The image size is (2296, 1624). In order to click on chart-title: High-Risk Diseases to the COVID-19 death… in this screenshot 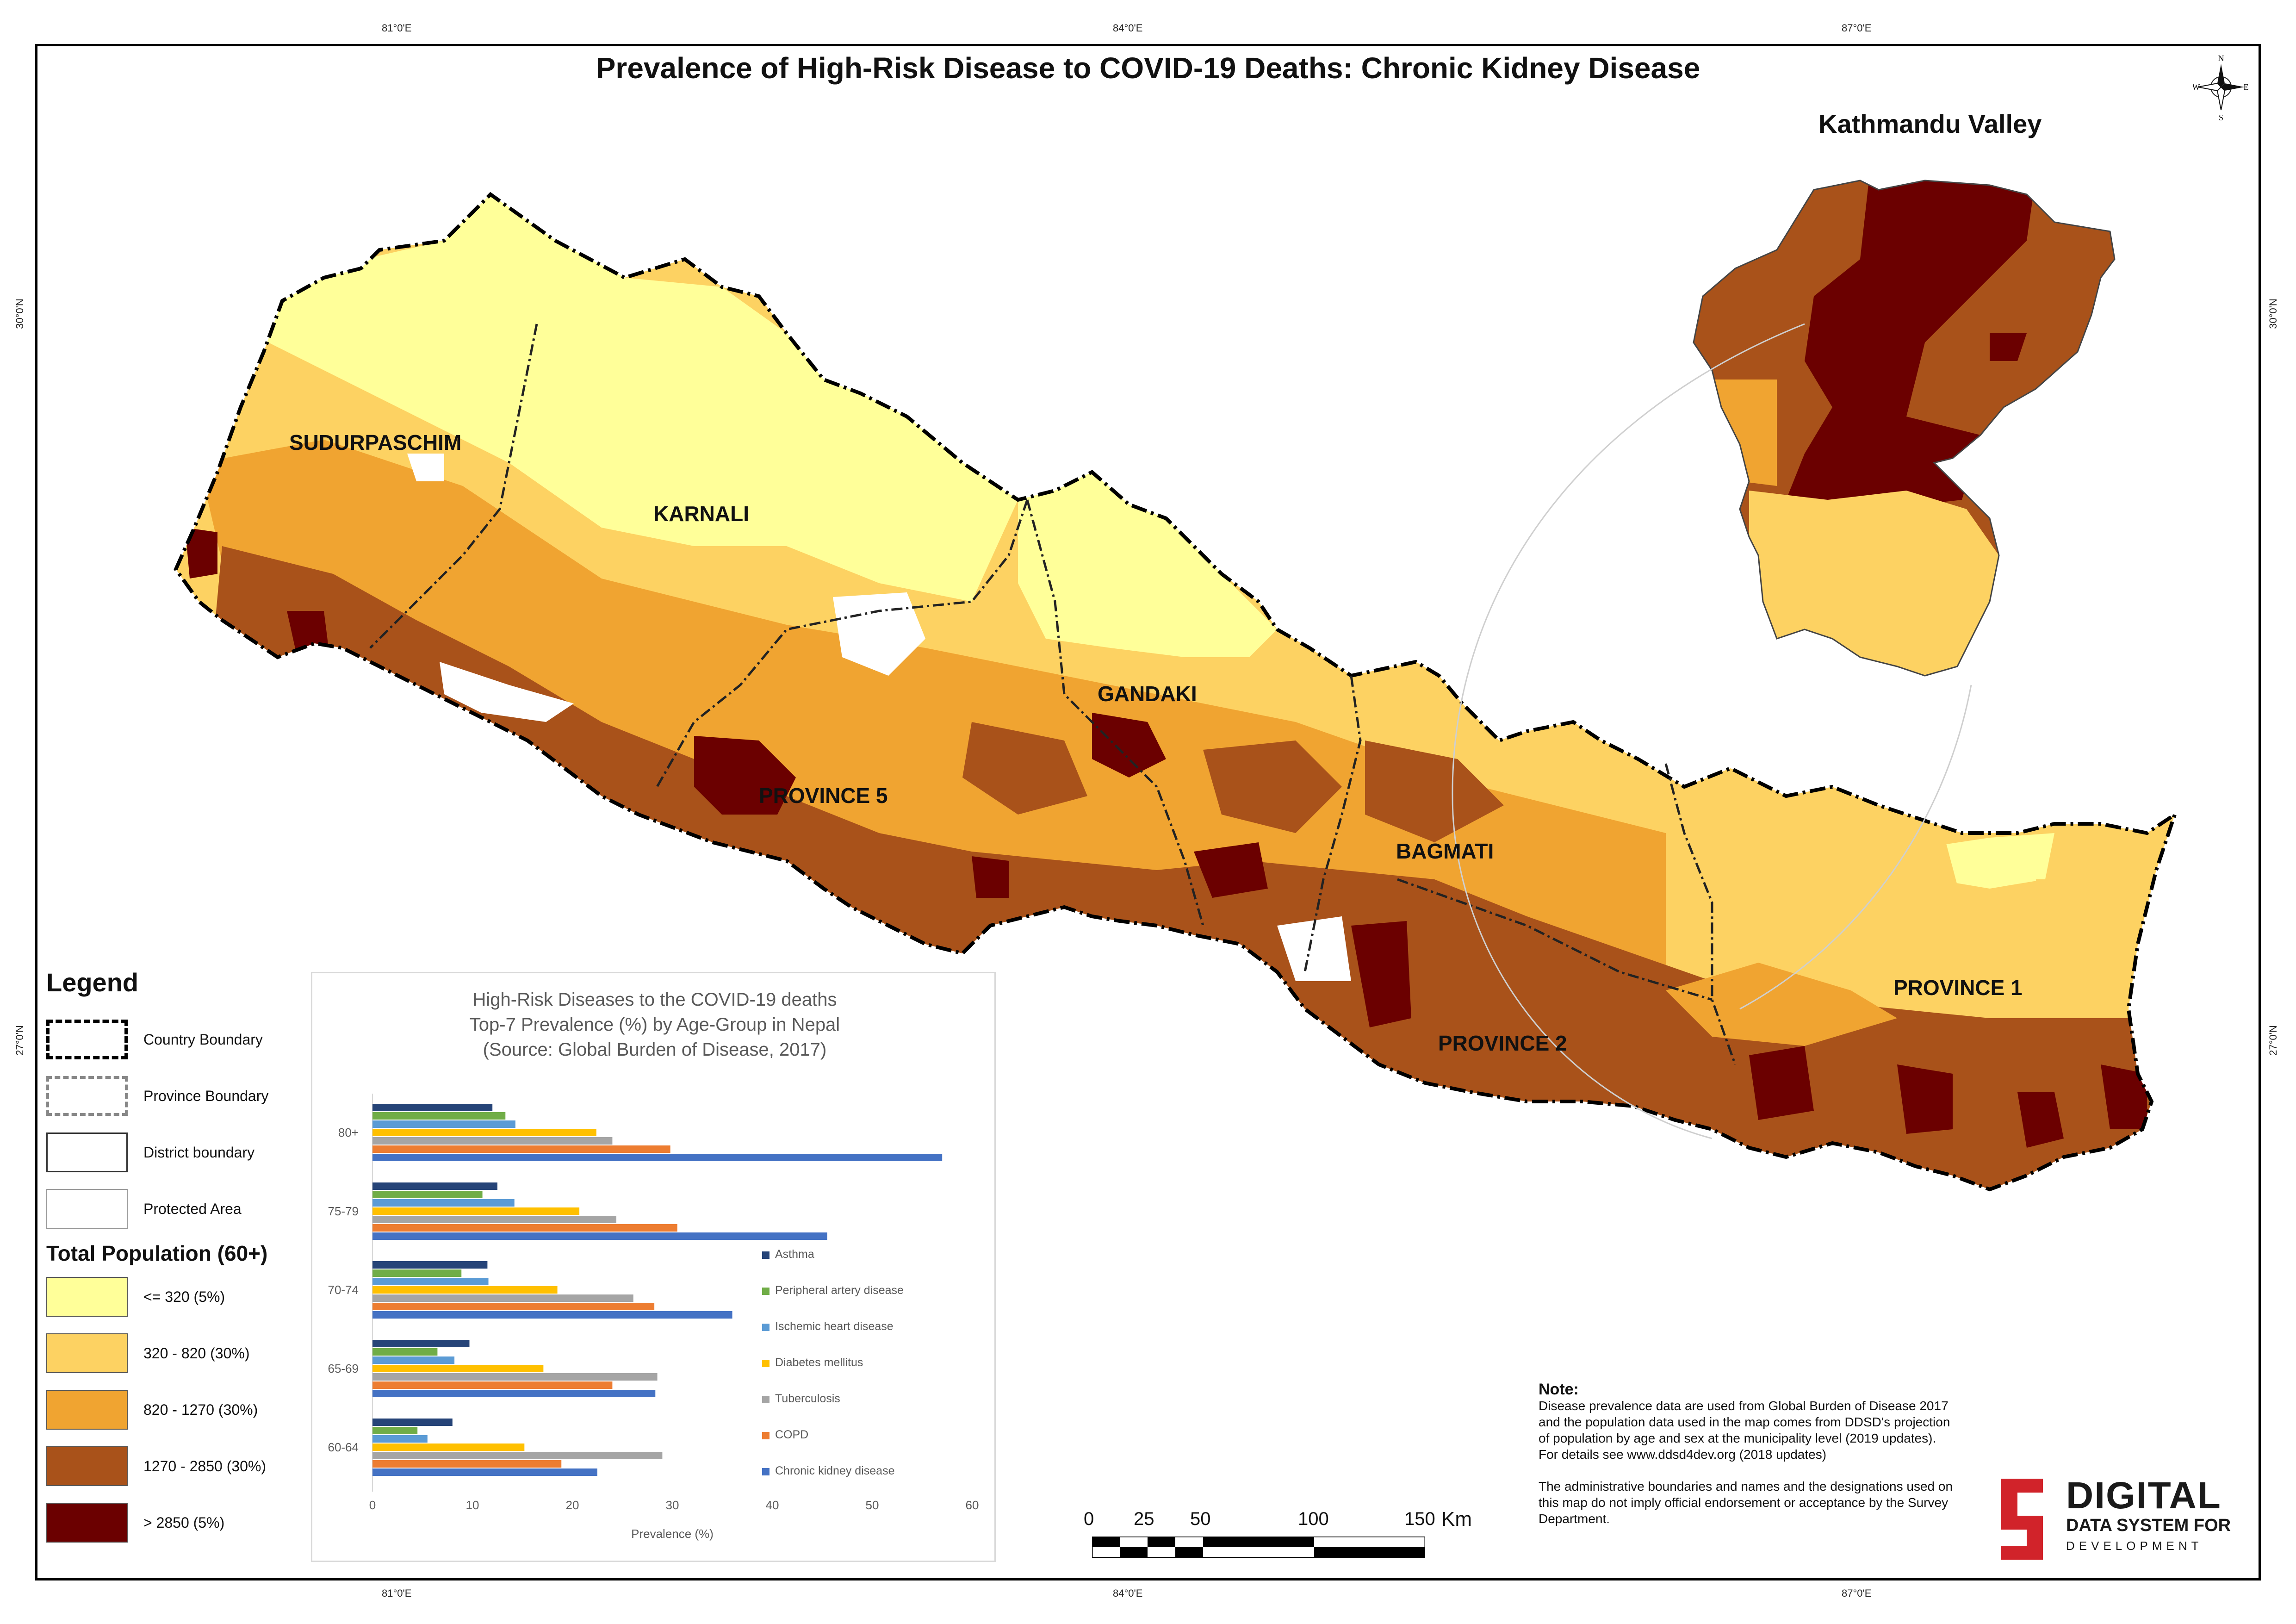, I will do `click(655, 1024)`.